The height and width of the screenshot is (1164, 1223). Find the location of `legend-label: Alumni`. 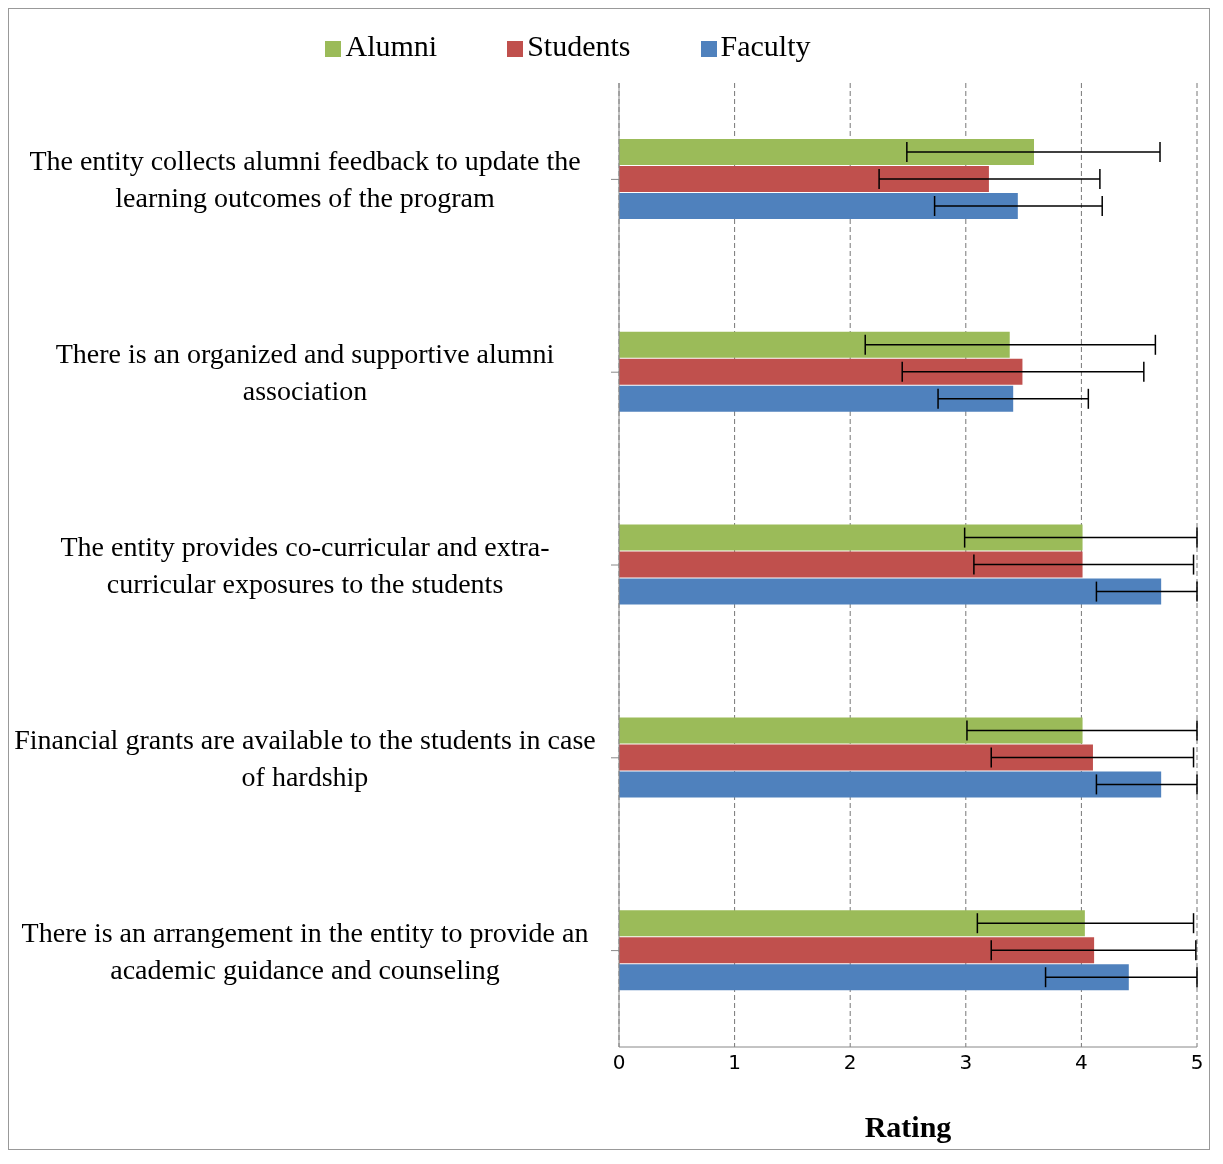

legend-label: Alumni is located at coordinates (391, 45).